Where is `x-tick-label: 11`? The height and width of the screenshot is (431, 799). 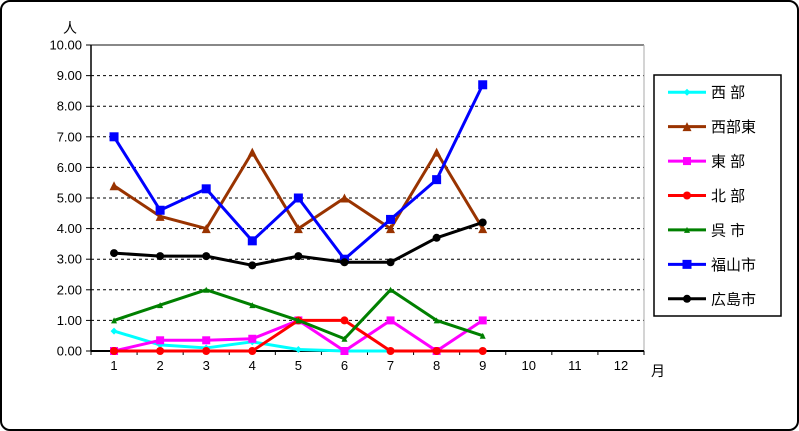 x-tick-label: 11 is located at coordinates (575, 365).